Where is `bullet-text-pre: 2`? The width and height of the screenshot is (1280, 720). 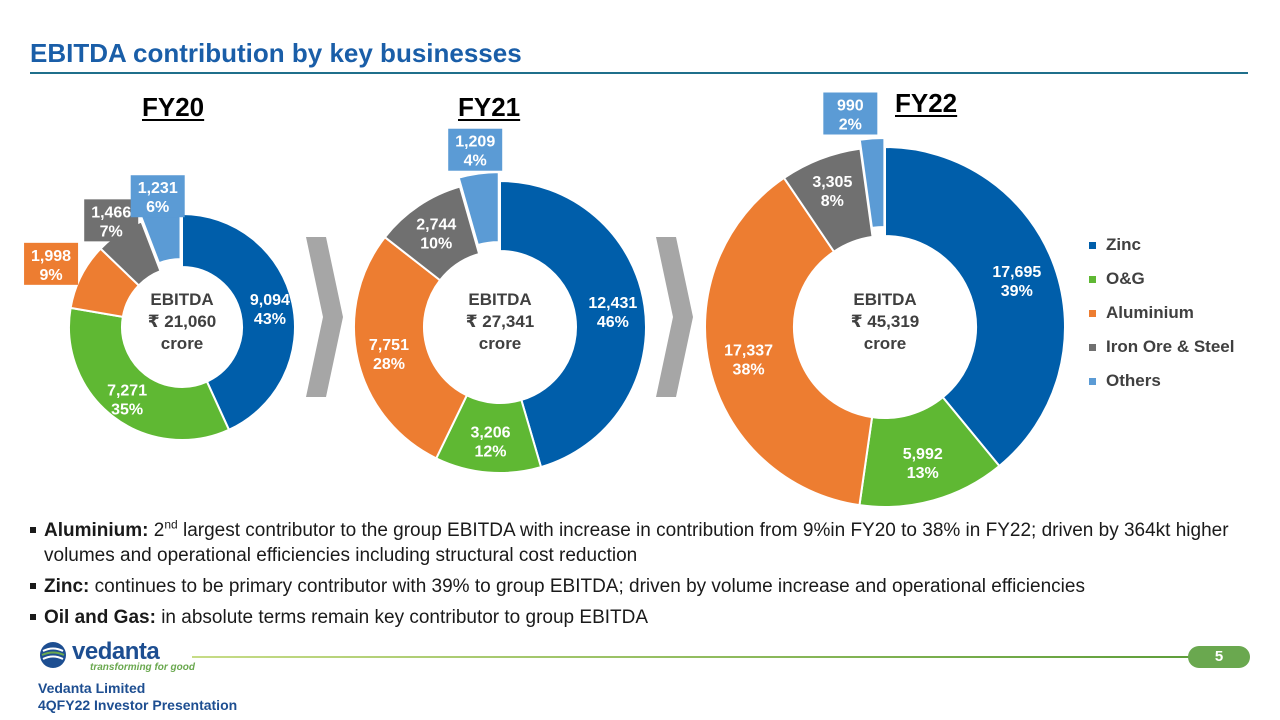 bullet-text-pre: 2 is located at coordinates (156, 530).